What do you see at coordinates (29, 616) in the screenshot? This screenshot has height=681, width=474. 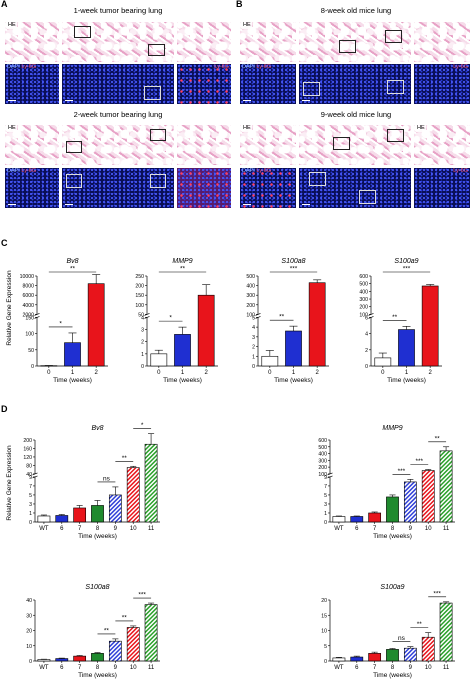 I see `y-tick-label: 30` at bounding box center [29, 616].